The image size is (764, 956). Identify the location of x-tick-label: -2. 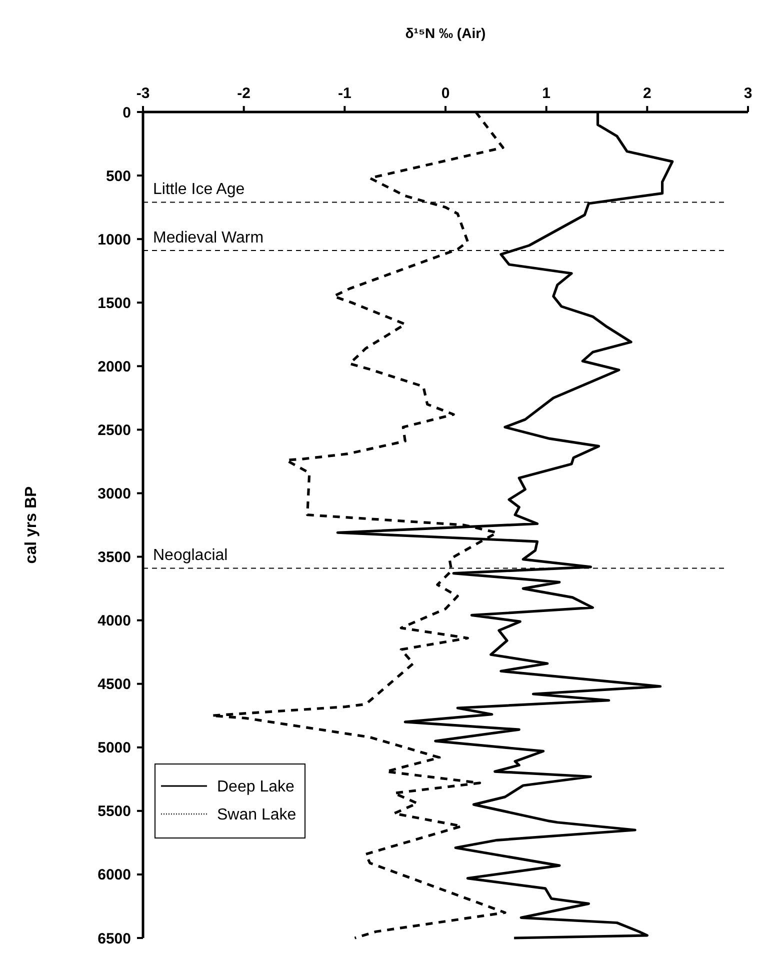
(244, 93).